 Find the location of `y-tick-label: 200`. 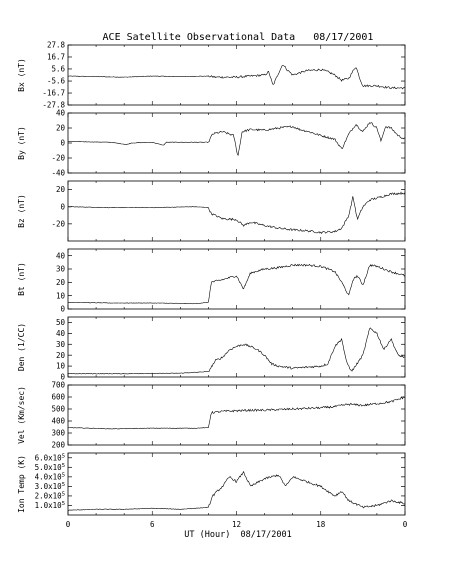

y-tick-label: 200 is located at coordinates (58, 445).